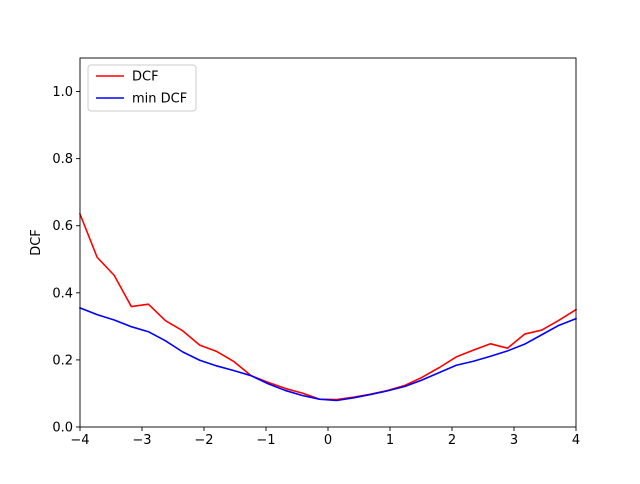 The height and width of the screenshot is (484, 640). What do you see at coordinates (452, 440) in the screenshot?
I see `x-tick-label: 2` at bounding box center [452, 440].